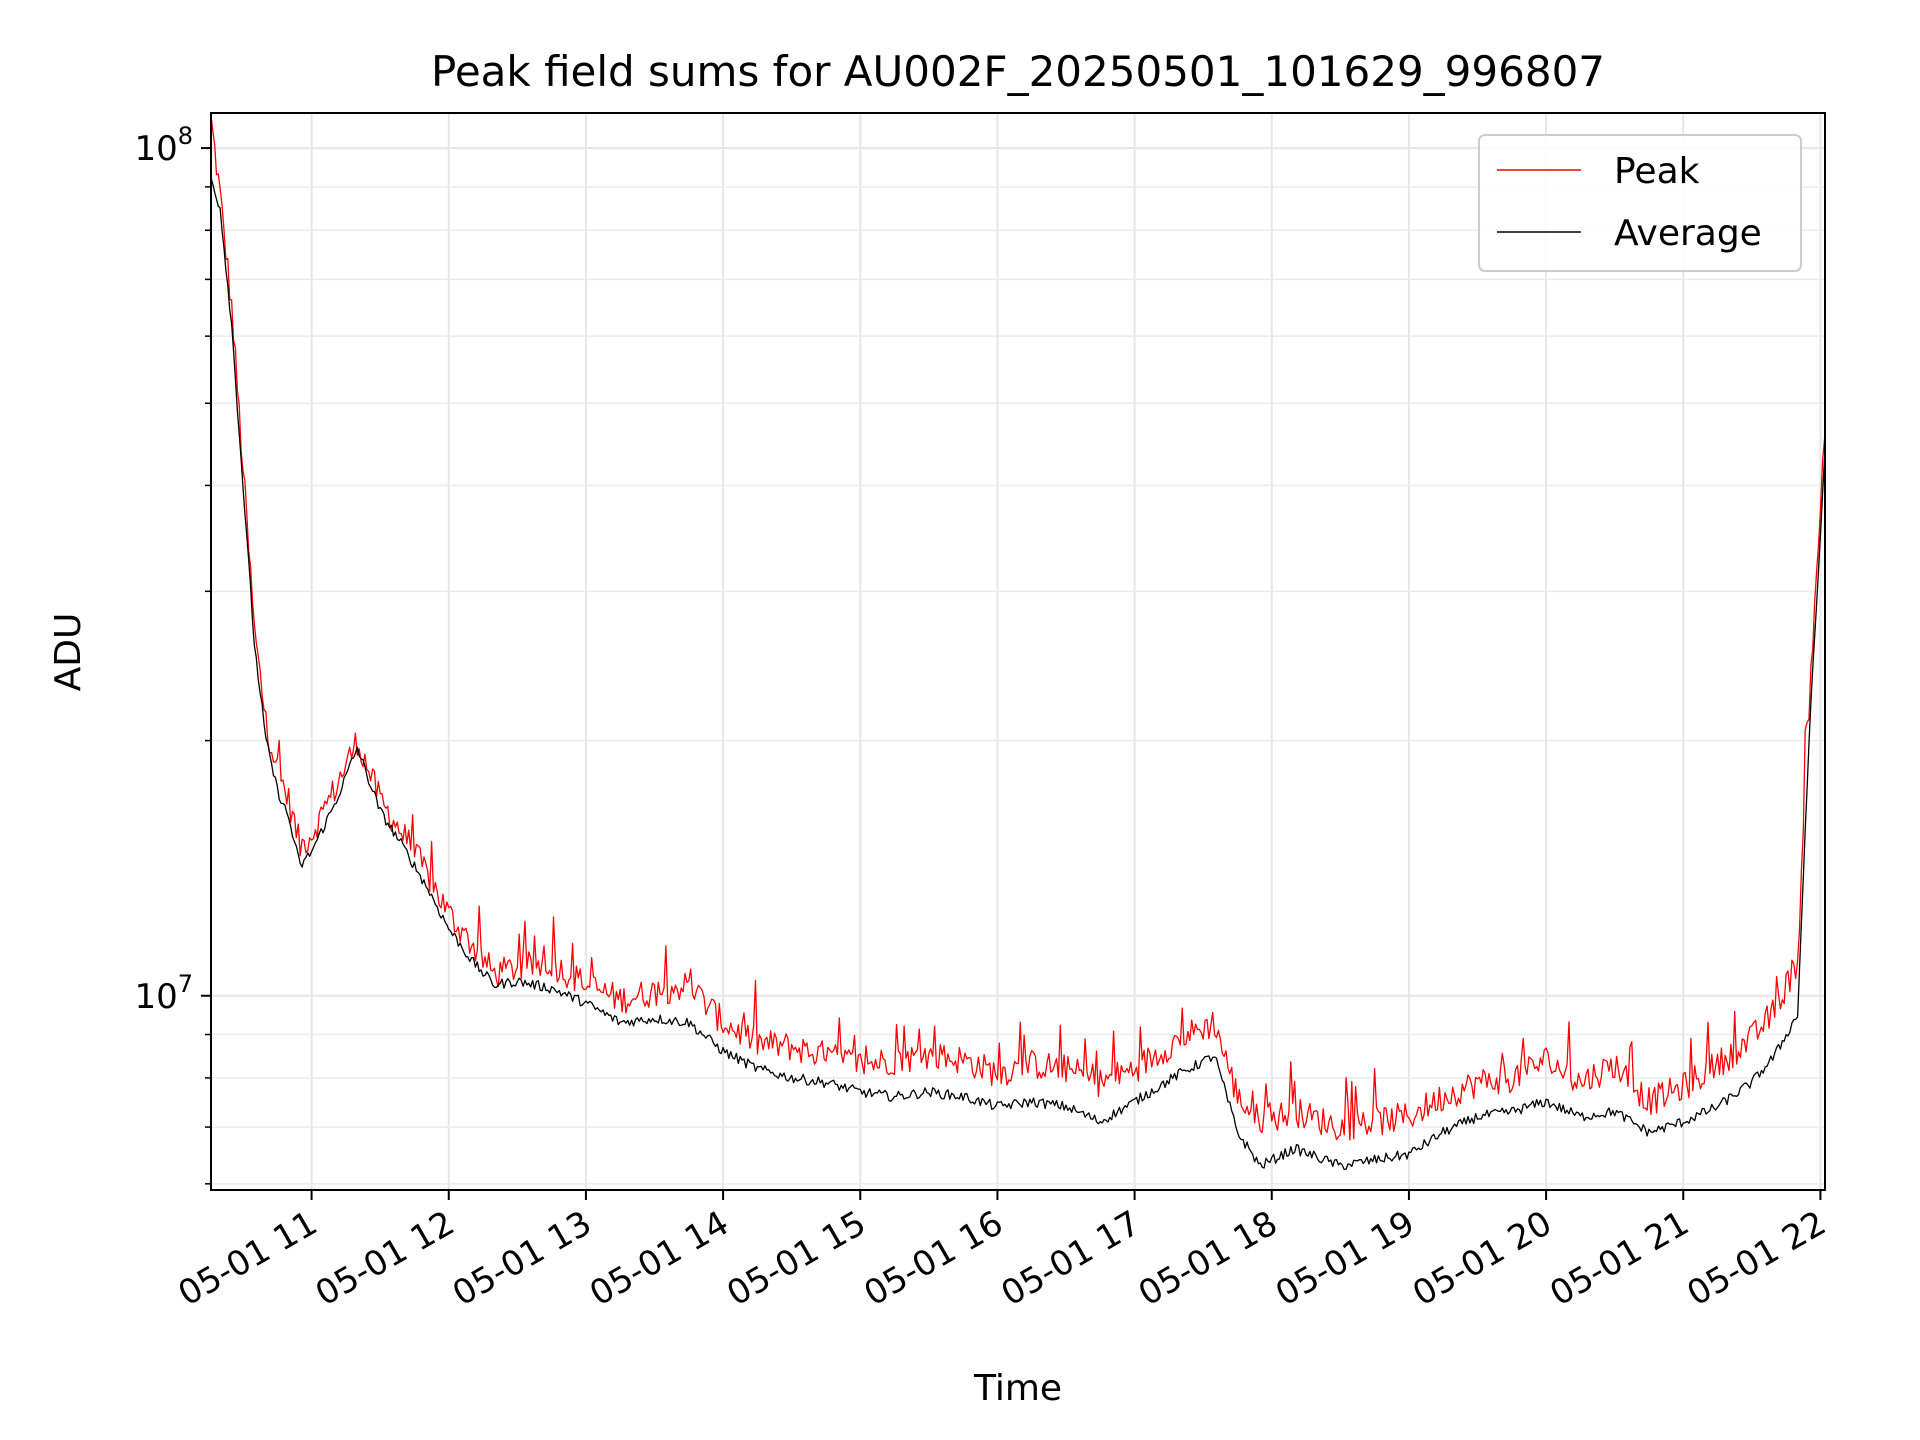 Image resolution: width=1920 pixels, height=1440 pixels. Describe the element at coordinates (1657, 171) in the screenshot. I see `legend-label-peak: Peak` at that location.